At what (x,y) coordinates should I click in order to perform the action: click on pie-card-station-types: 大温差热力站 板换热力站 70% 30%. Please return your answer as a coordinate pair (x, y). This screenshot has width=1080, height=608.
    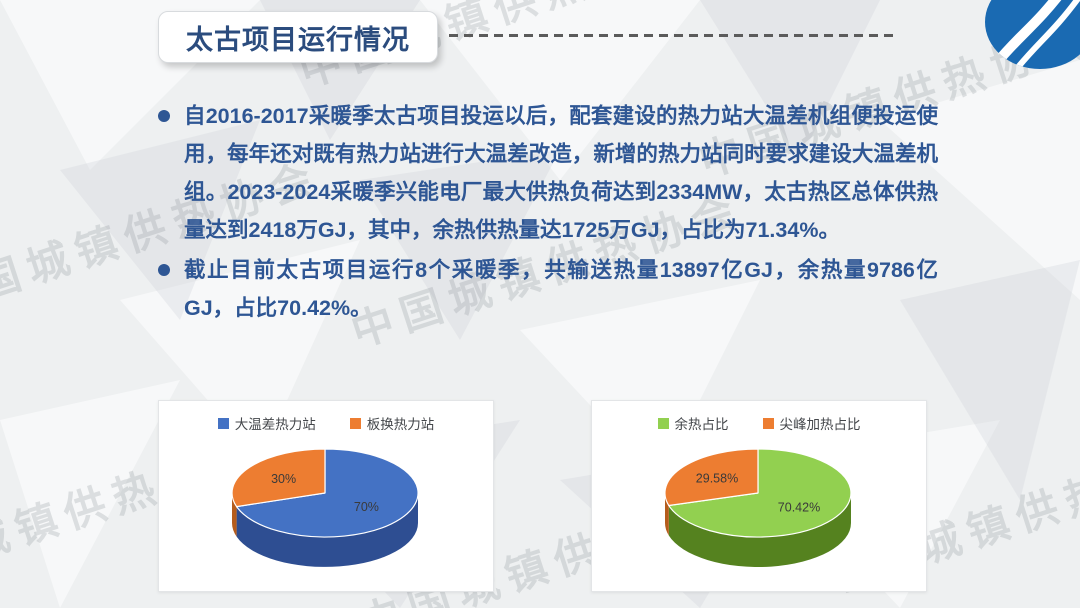
    Looking at the image, I should click on (326, 496).